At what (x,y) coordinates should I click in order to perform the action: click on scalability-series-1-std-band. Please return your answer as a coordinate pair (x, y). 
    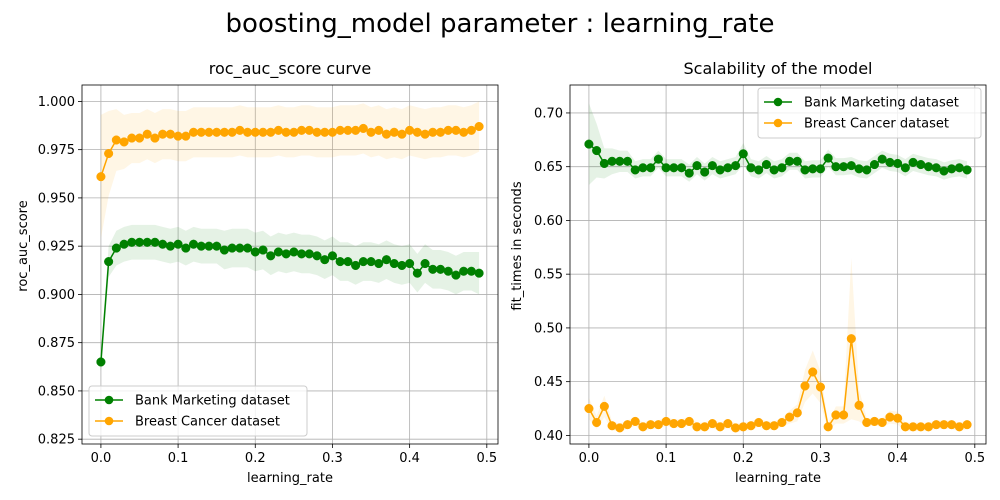
    Looking at the image, I should click on (778, 345).